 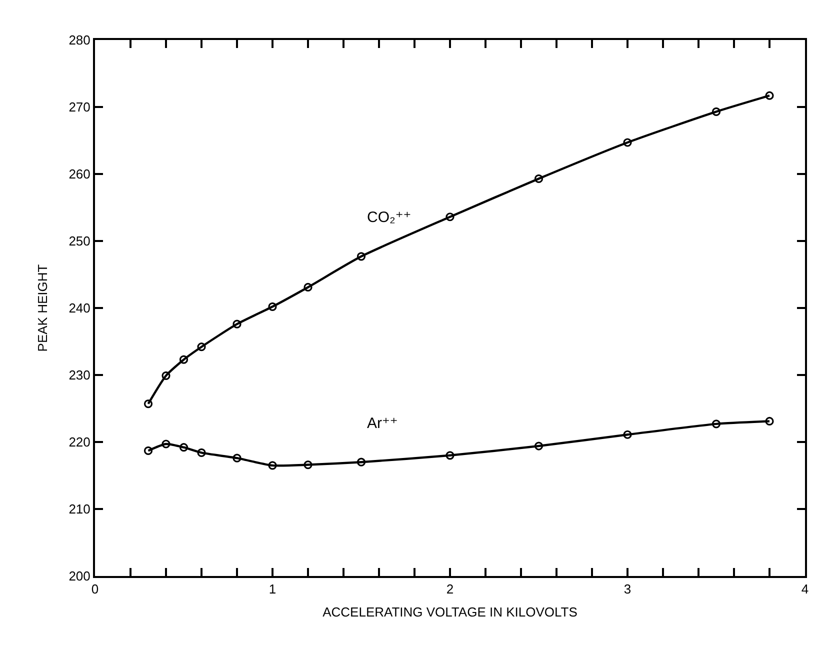 I want to click on series-label: Ar⁺⁺, so click(x=382, y=423).